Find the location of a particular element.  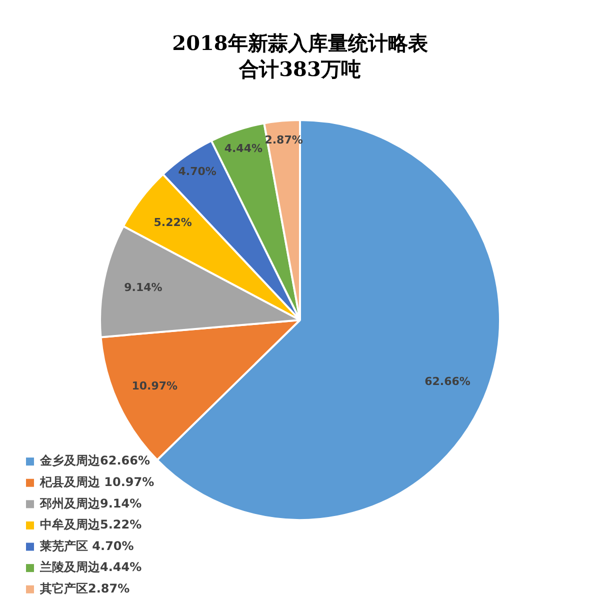

legend-label: 兰陵及周边4.44% is located at coordinates (90, 567).